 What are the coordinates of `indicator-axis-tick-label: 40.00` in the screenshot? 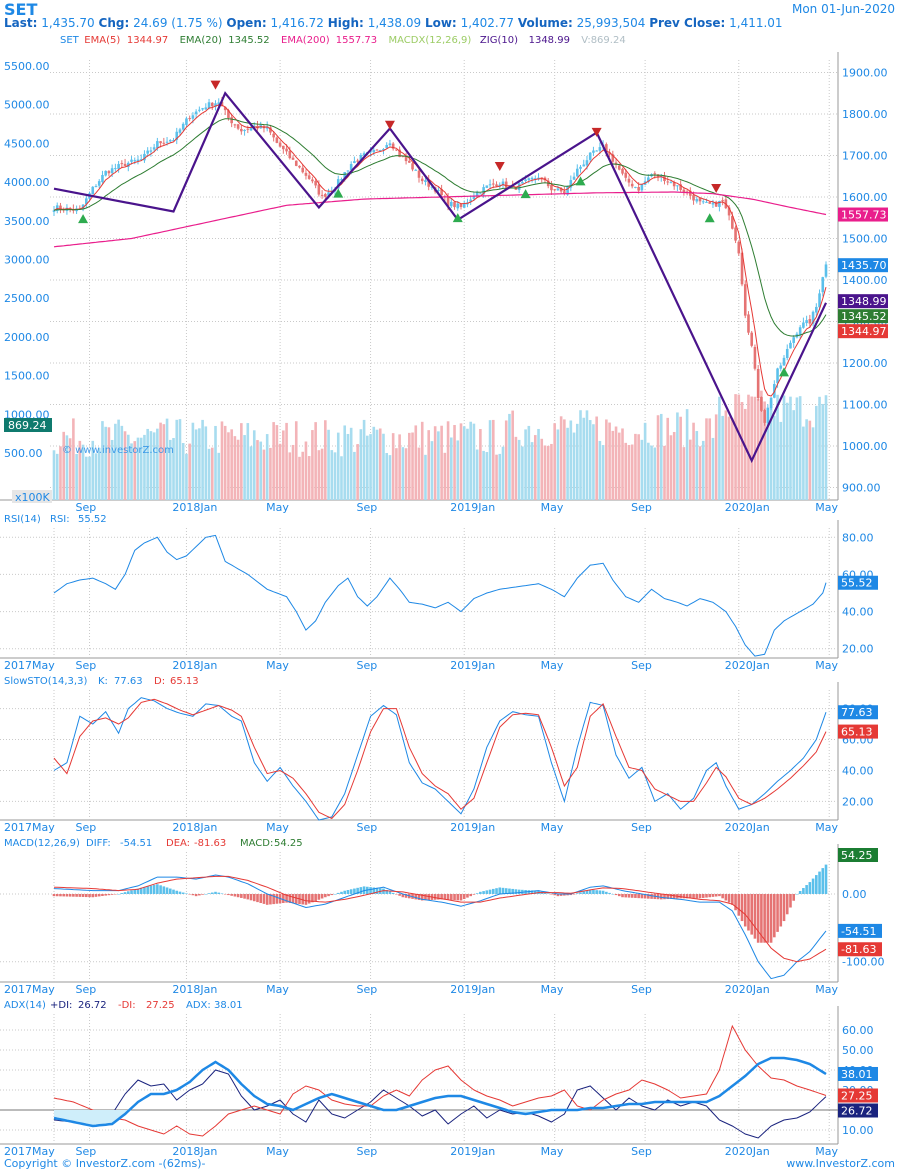 It's located at (858, 770).